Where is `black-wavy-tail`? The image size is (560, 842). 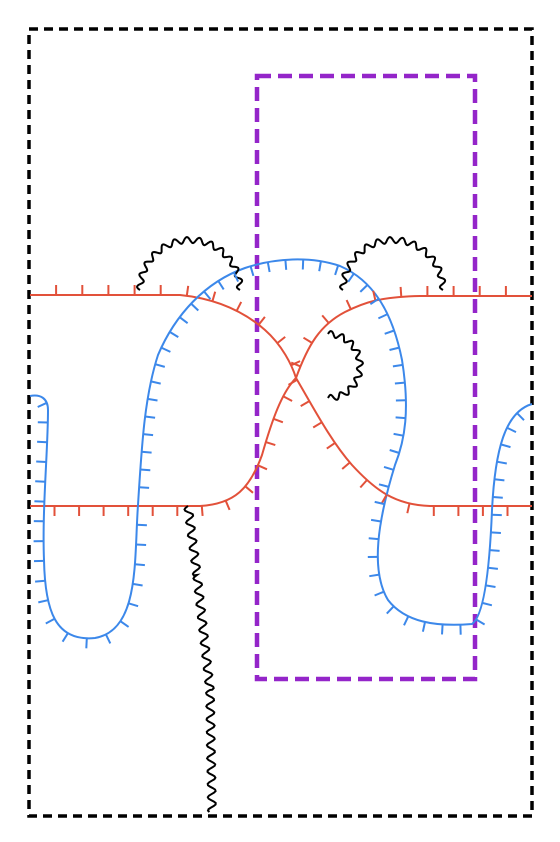
black-wavy-tail is located at coordinates (200, 659).